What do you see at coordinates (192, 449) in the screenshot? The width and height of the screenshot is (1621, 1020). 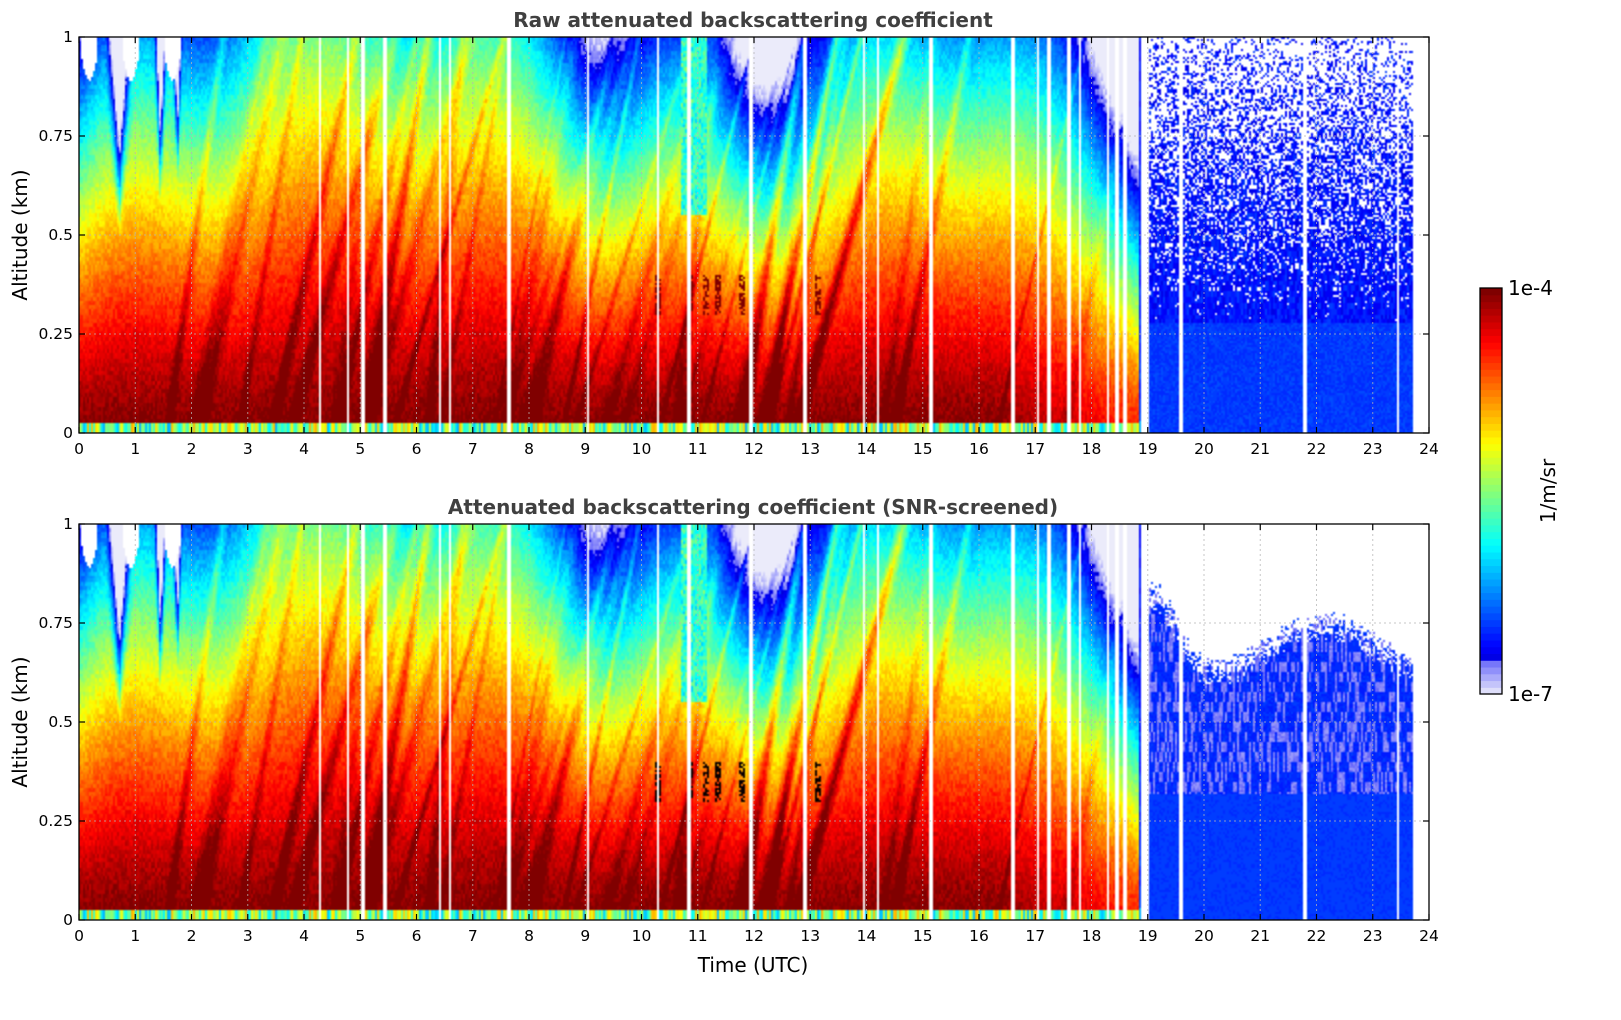 I see `x-tick-label: 2` at bounding box center [192, 449].